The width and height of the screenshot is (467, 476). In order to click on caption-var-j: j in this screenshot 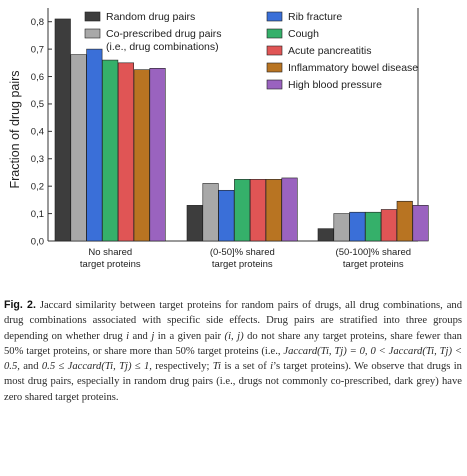, I will do `click(153, 336)`.